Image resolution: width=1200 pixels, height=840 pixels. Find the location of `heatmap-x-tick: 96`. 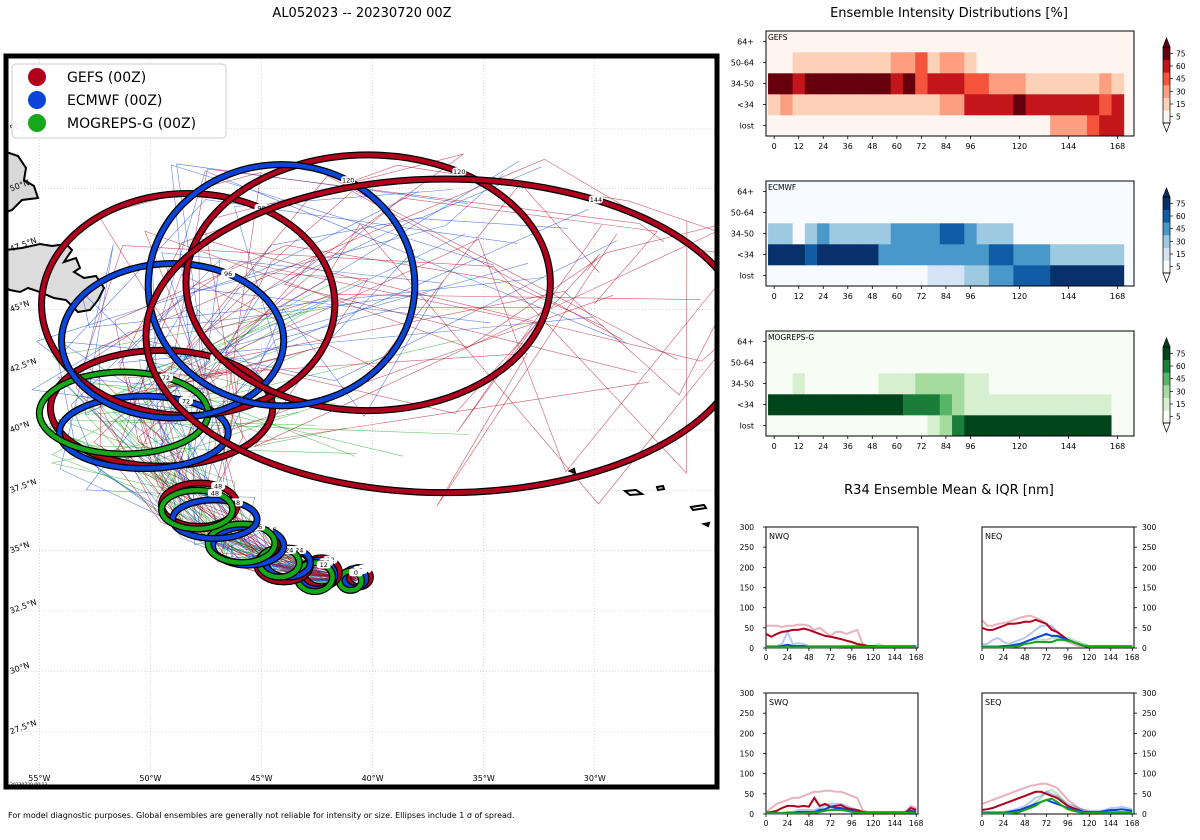

heatmap-x-tick: 96 is located at coordinates (970, 446).